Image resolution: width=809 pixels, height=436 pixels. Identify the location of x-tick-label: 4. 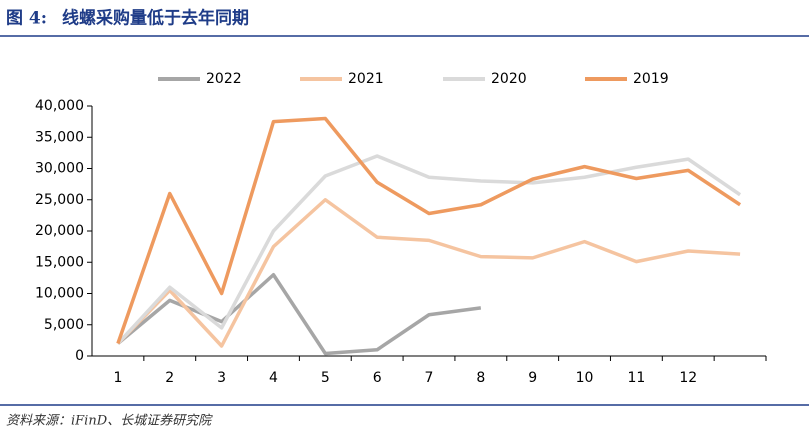
(273, 378).